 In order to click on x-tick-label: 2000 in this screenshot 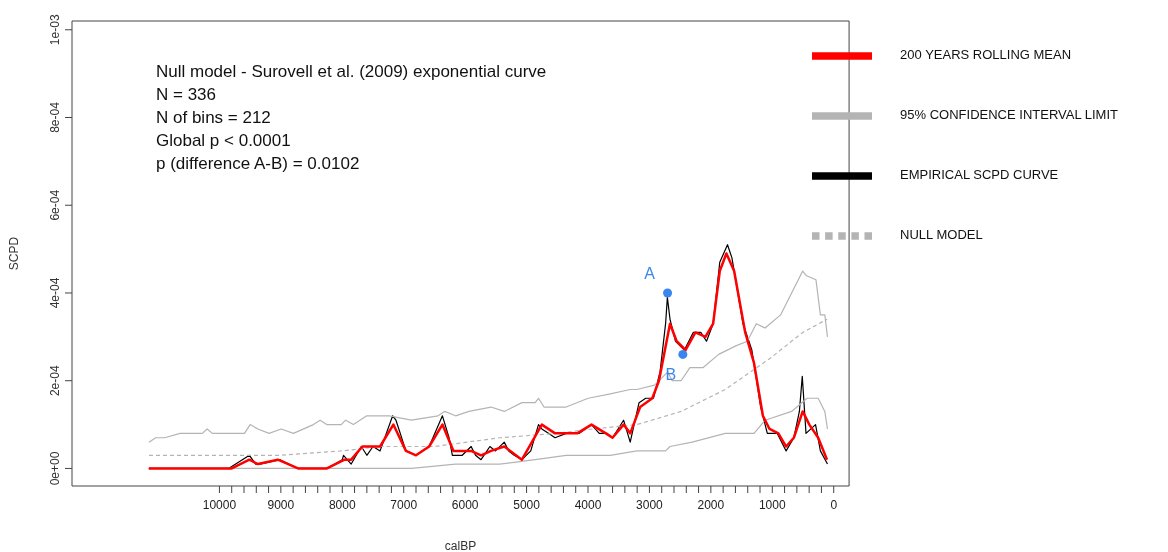, I will do `click(711, 505)`.